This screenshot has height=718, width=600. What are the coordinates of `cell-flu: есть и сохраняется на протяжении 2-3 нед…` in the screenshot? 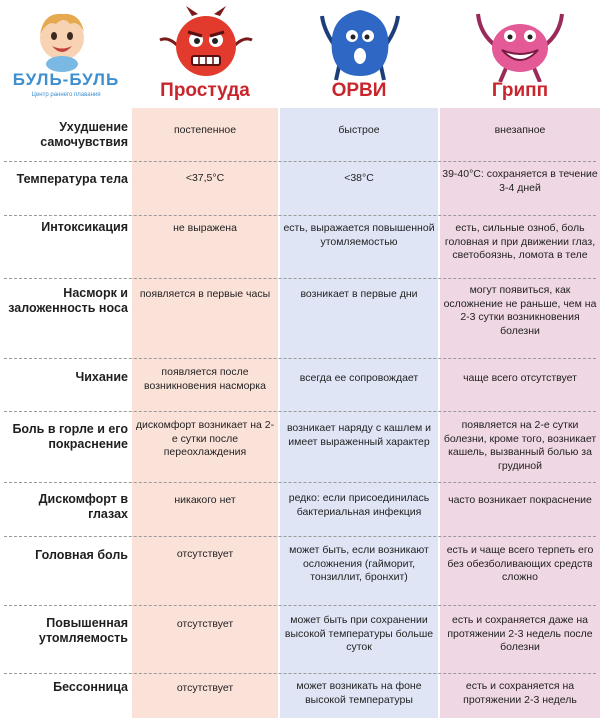 It's located at (520, 693).